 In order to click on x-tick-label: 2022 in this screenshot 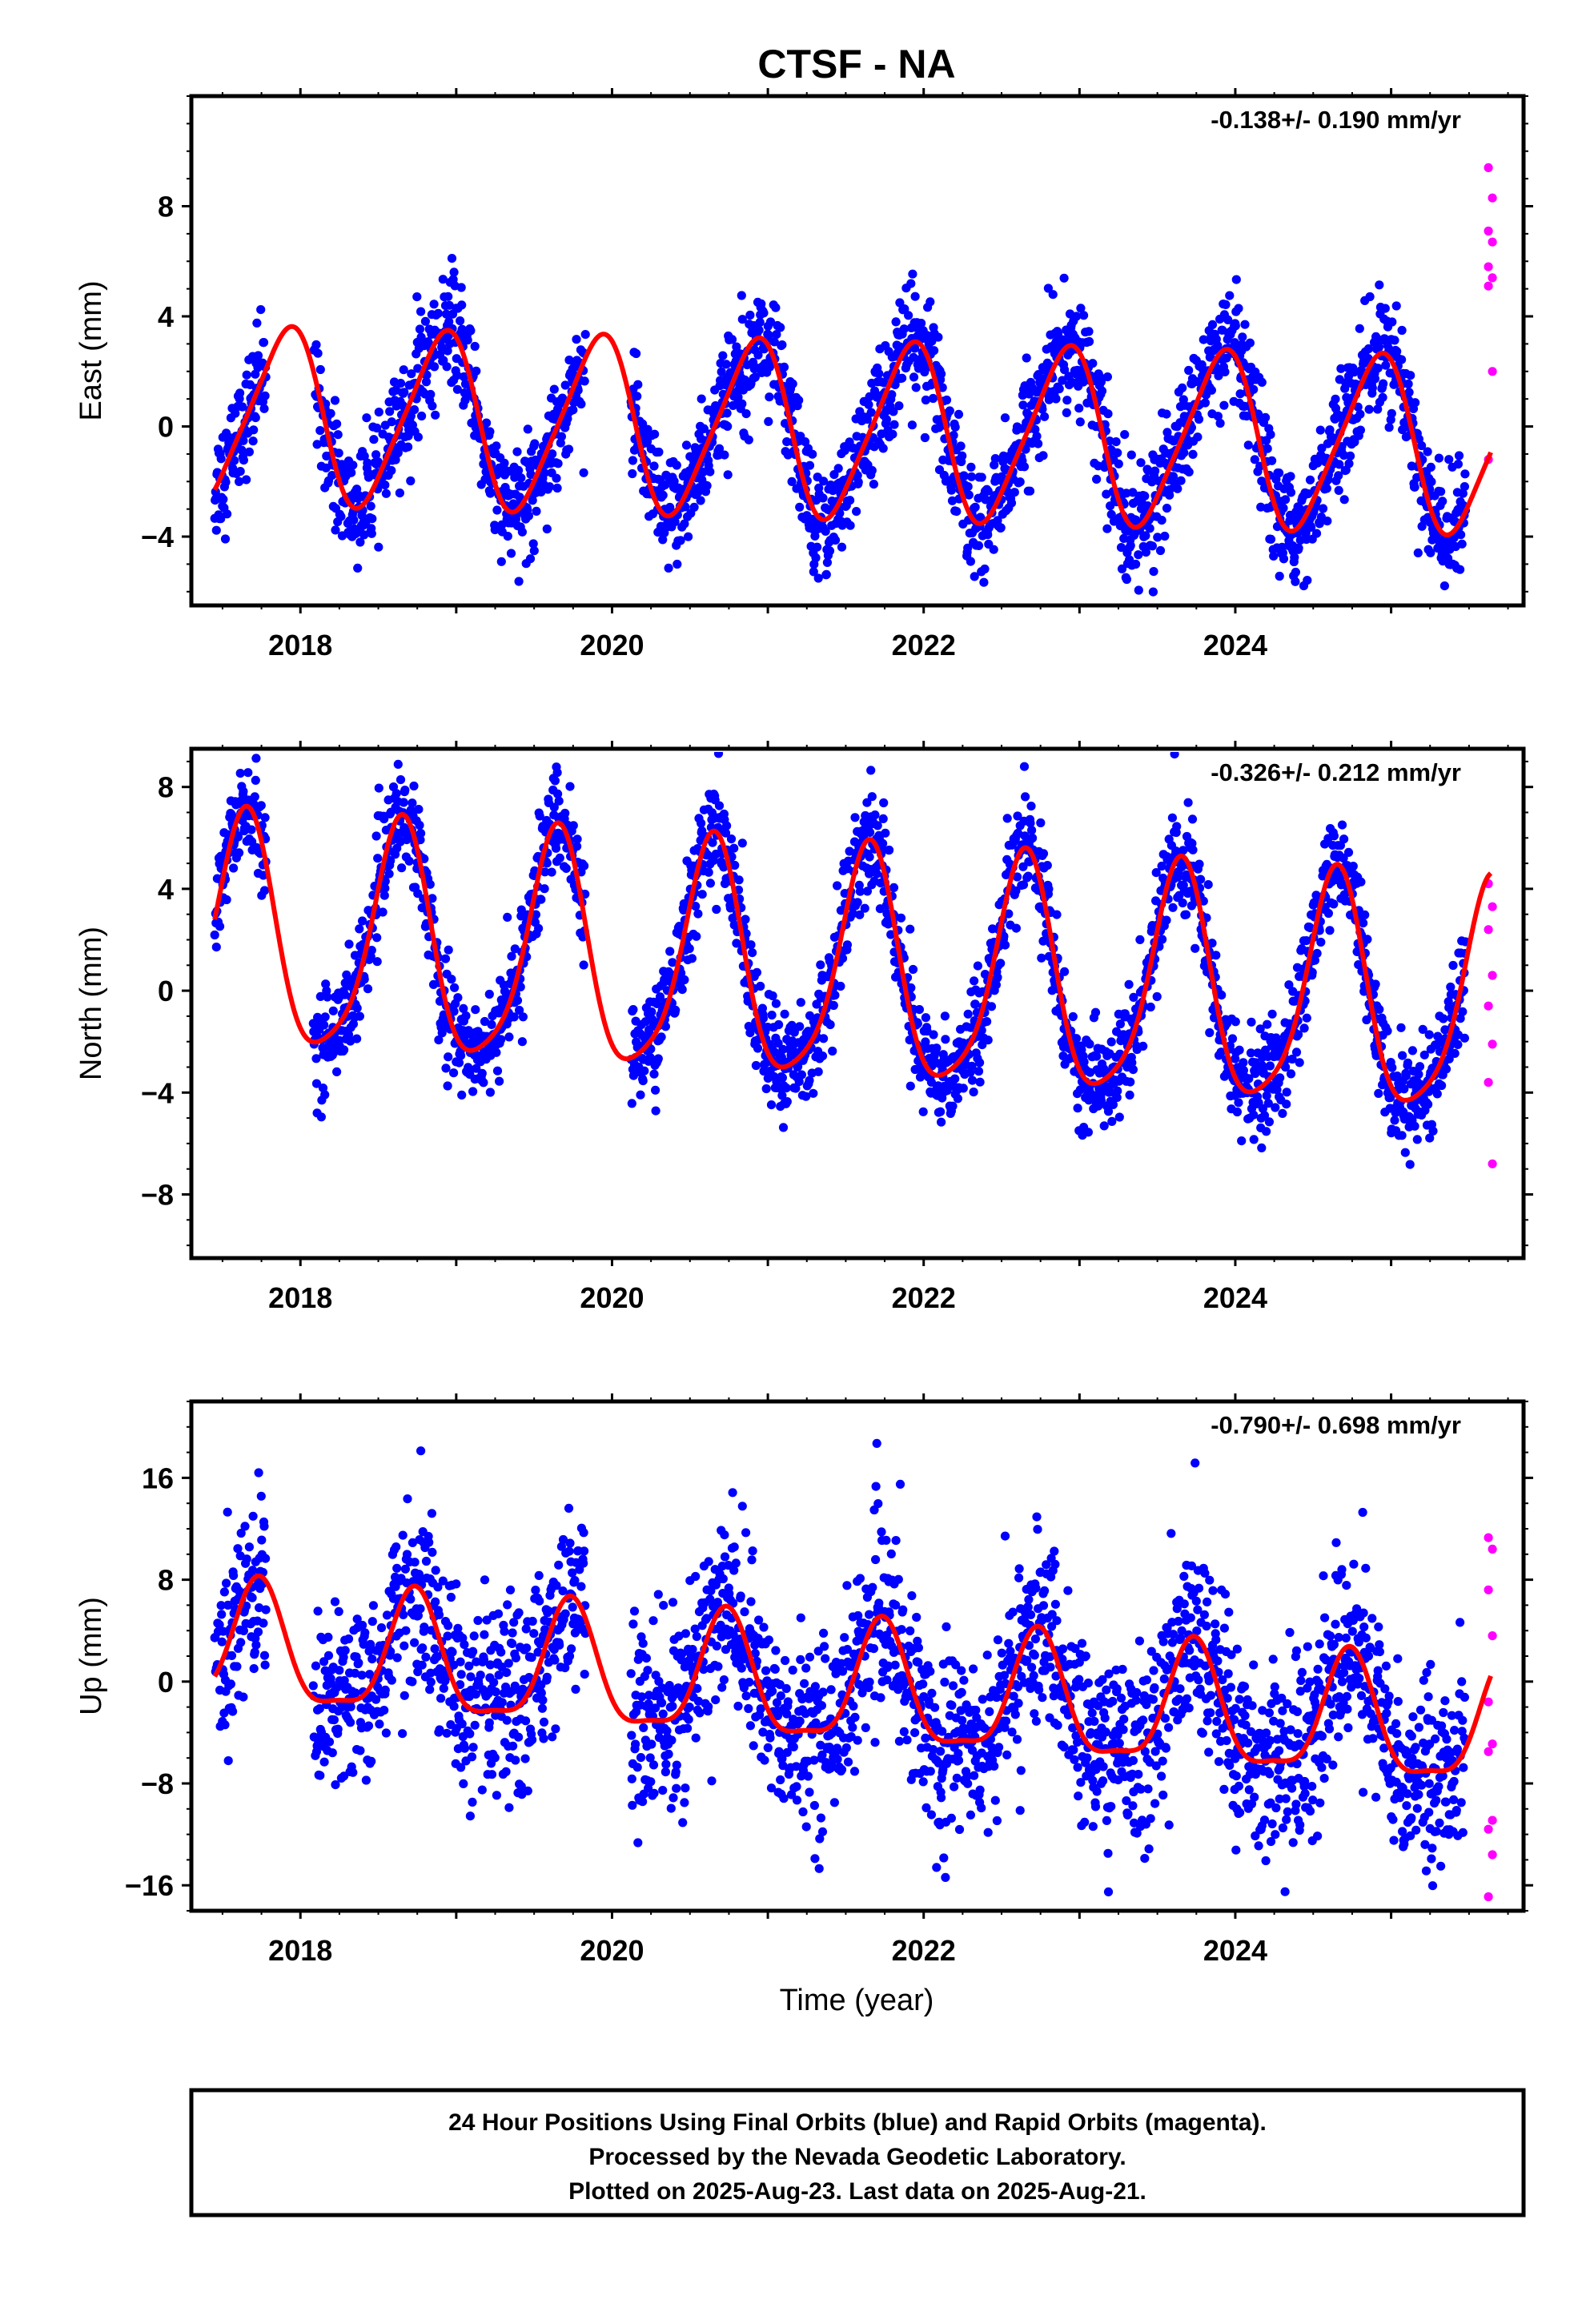, I will do `click(924, 645)`.